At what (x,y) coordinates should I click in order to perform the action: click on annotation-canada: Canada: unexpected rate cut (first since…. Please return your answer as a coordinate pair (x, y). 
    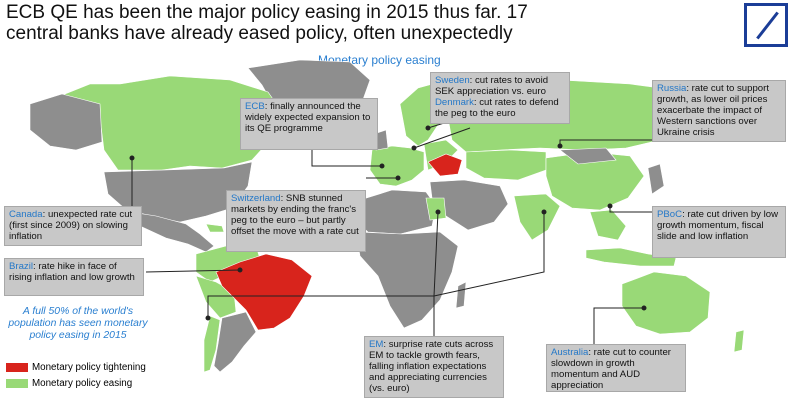
    Looking at the image, I should click on (73, 226).